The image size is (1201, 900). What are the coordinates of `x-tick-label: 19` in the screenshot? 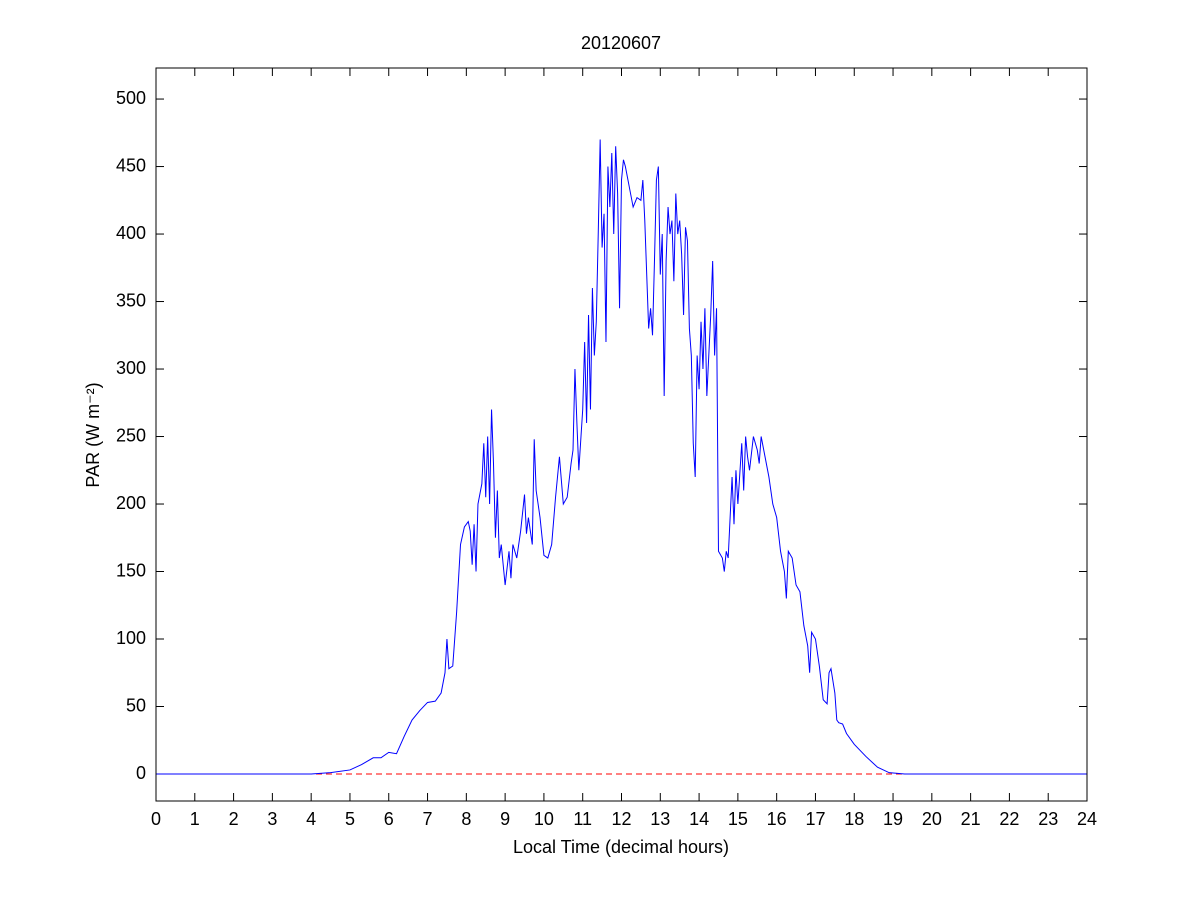 It's located at (893, 819).